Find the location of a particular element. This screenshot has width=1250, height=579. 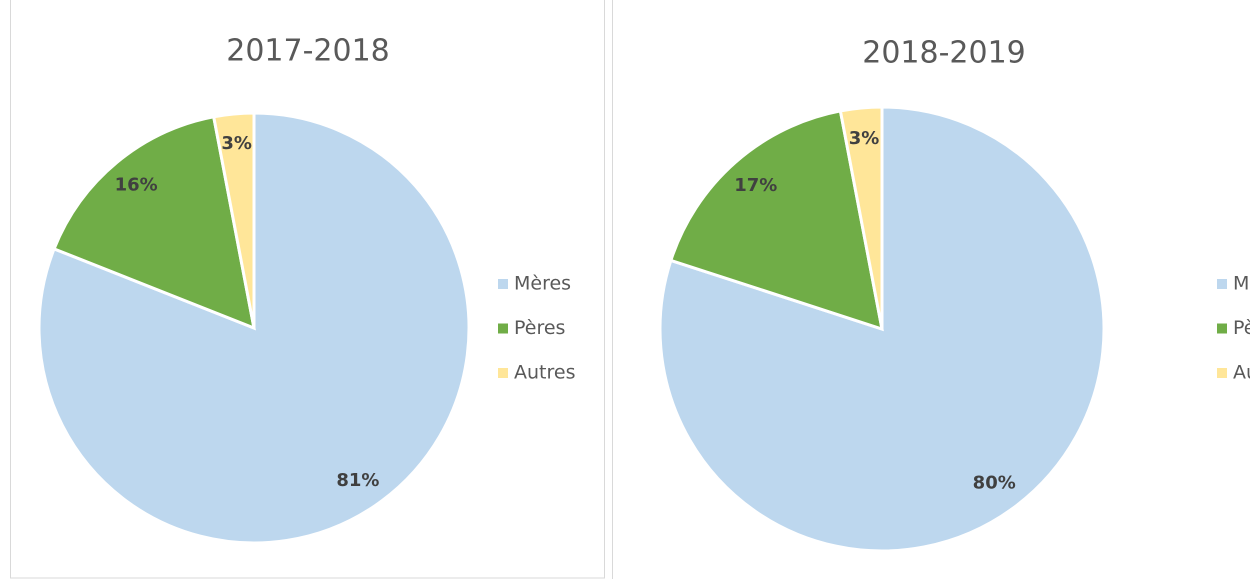

chart-title: 2017-2018 is located at coordinates (308, 51).